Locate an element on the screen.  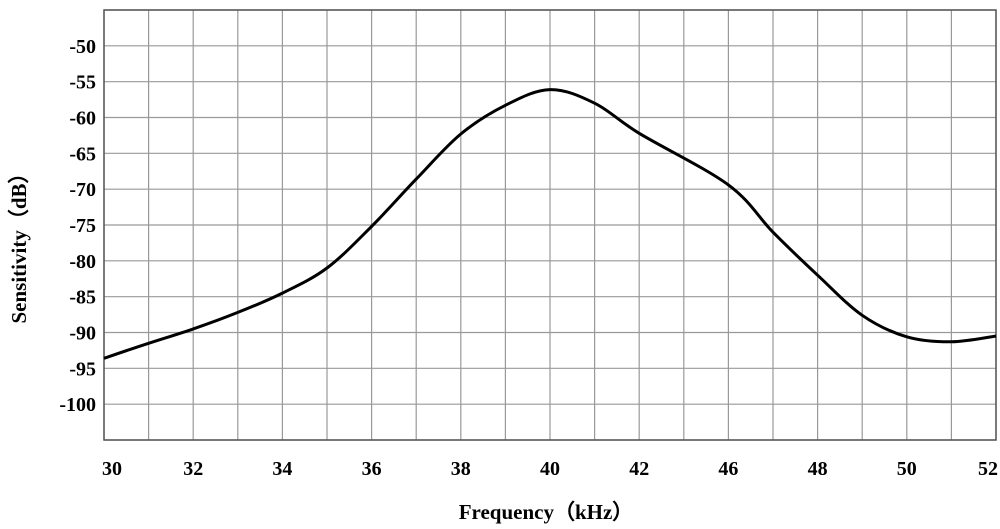
x-tick-label: 52 is located at coordinates (988, 469).